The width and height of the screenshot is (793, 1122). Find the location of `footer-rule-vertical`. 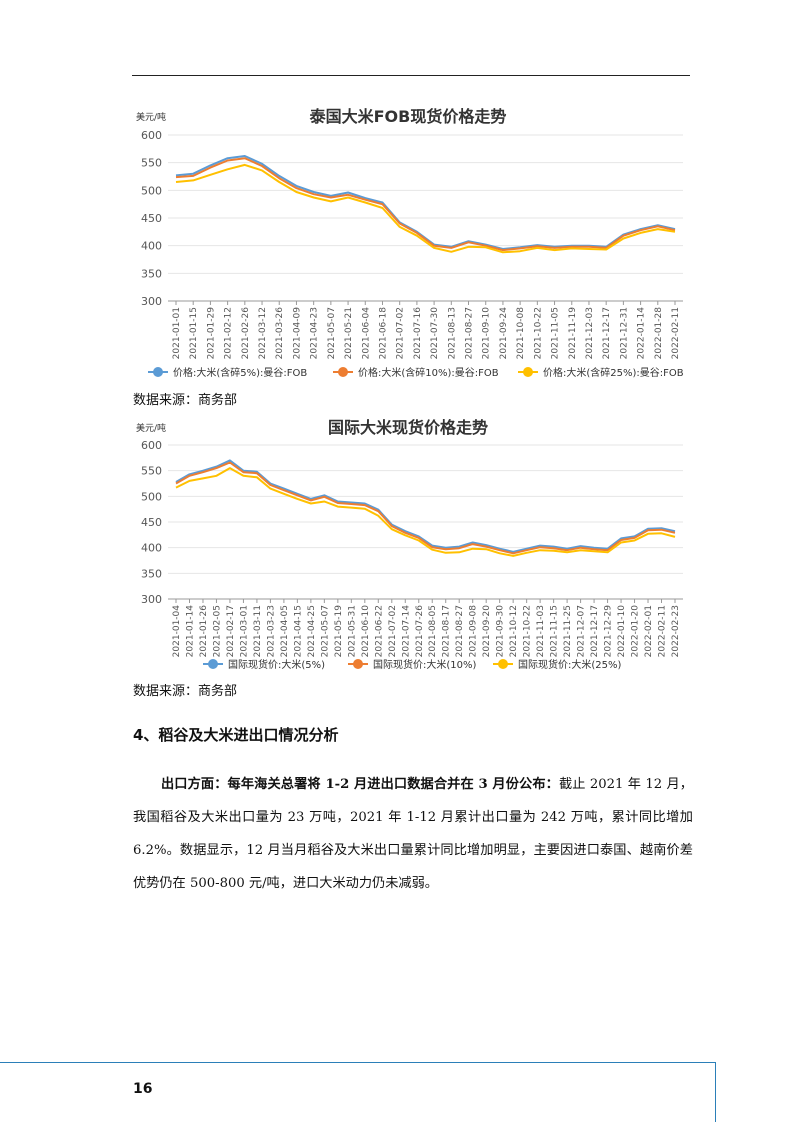

footer-rule-vertical is located at coordinates (715, 1092).